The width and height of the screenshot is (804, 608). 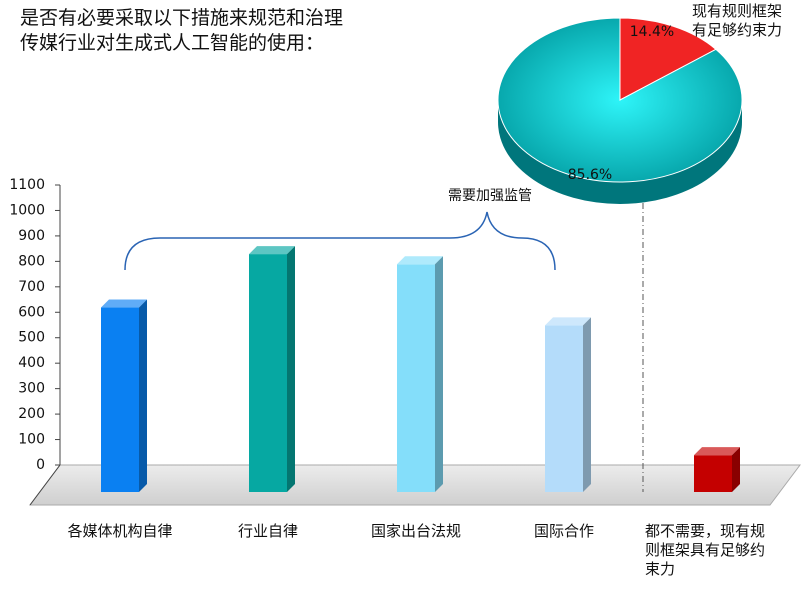 I want to click on y-tick-label: 900, so click(x=31, y=236).